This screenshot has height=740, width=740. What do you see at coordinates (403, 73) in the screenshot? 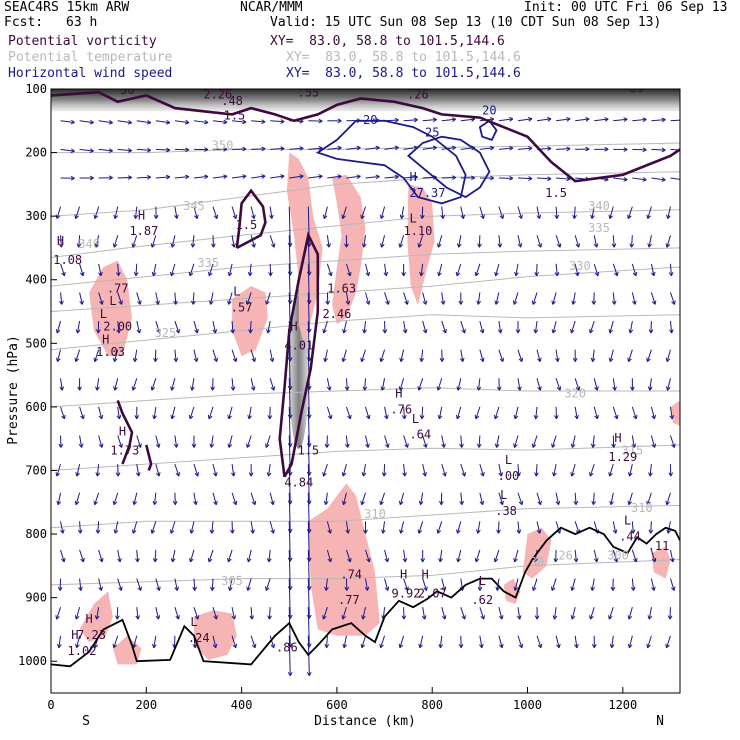
I see `field-xy-wind: XY= 83.0, 58.8 to 101.5,144.6` at bounding box center [403, 73].